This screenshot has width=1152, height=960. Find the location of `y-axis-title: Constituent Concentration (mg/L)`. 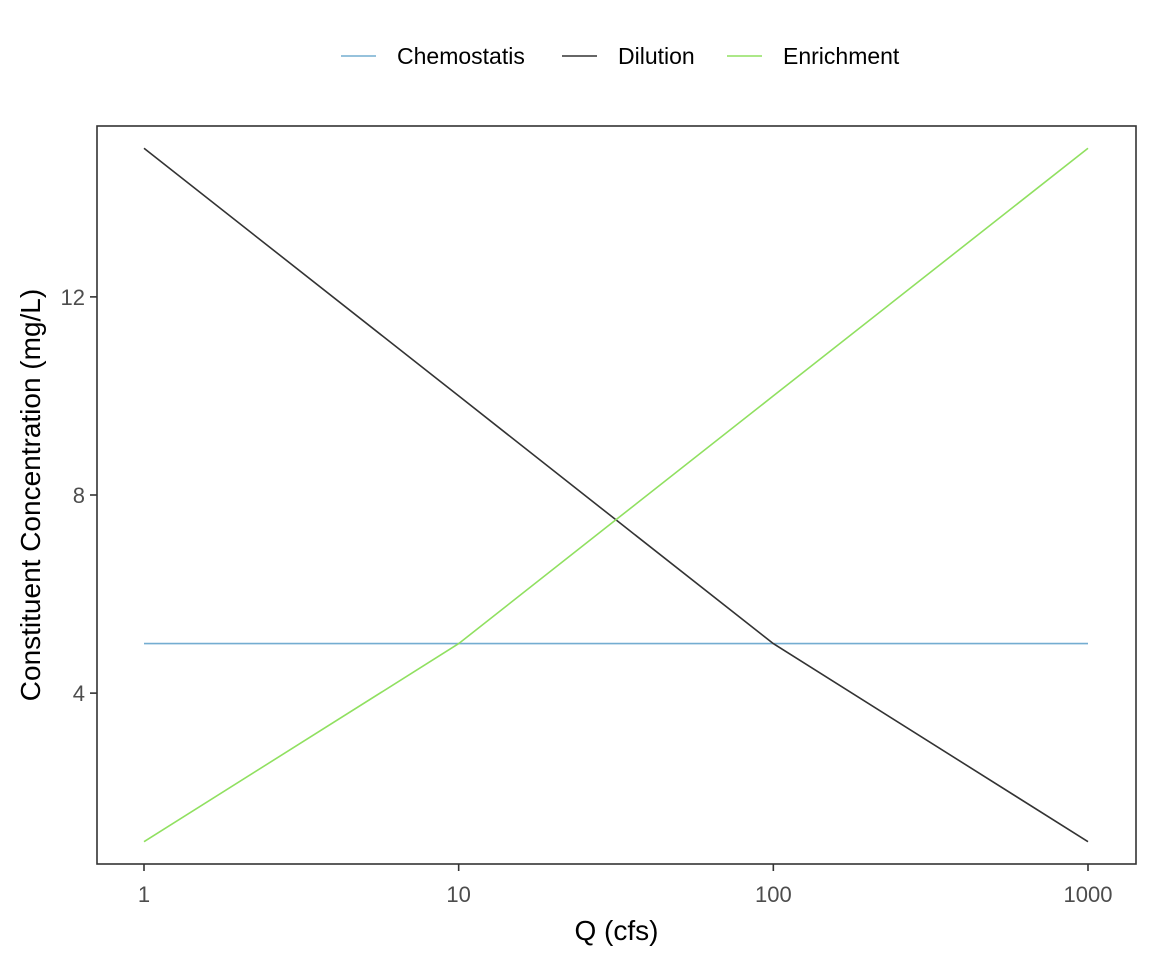

y-axis-title: Constituent Concentration (mg/L) is located at coordinates (30, 495).